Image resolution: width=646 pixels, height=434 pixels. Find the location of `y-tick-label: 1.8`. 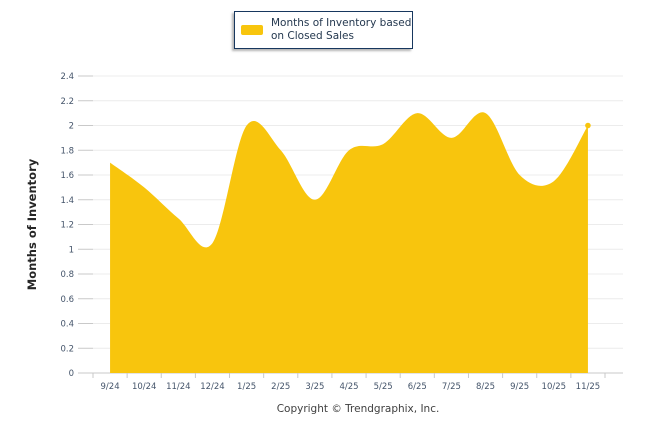

y-tick-label: 1.8 is located at coordinates (67, 151).